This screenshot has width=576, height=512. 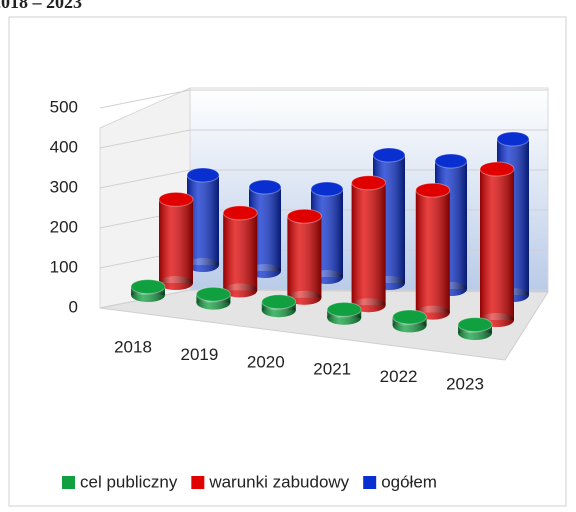 What do you see at coordinates (41, 6) in the screenshot?
I see `chart-title: 2018 – 2023` at bounding box center [41, 6].